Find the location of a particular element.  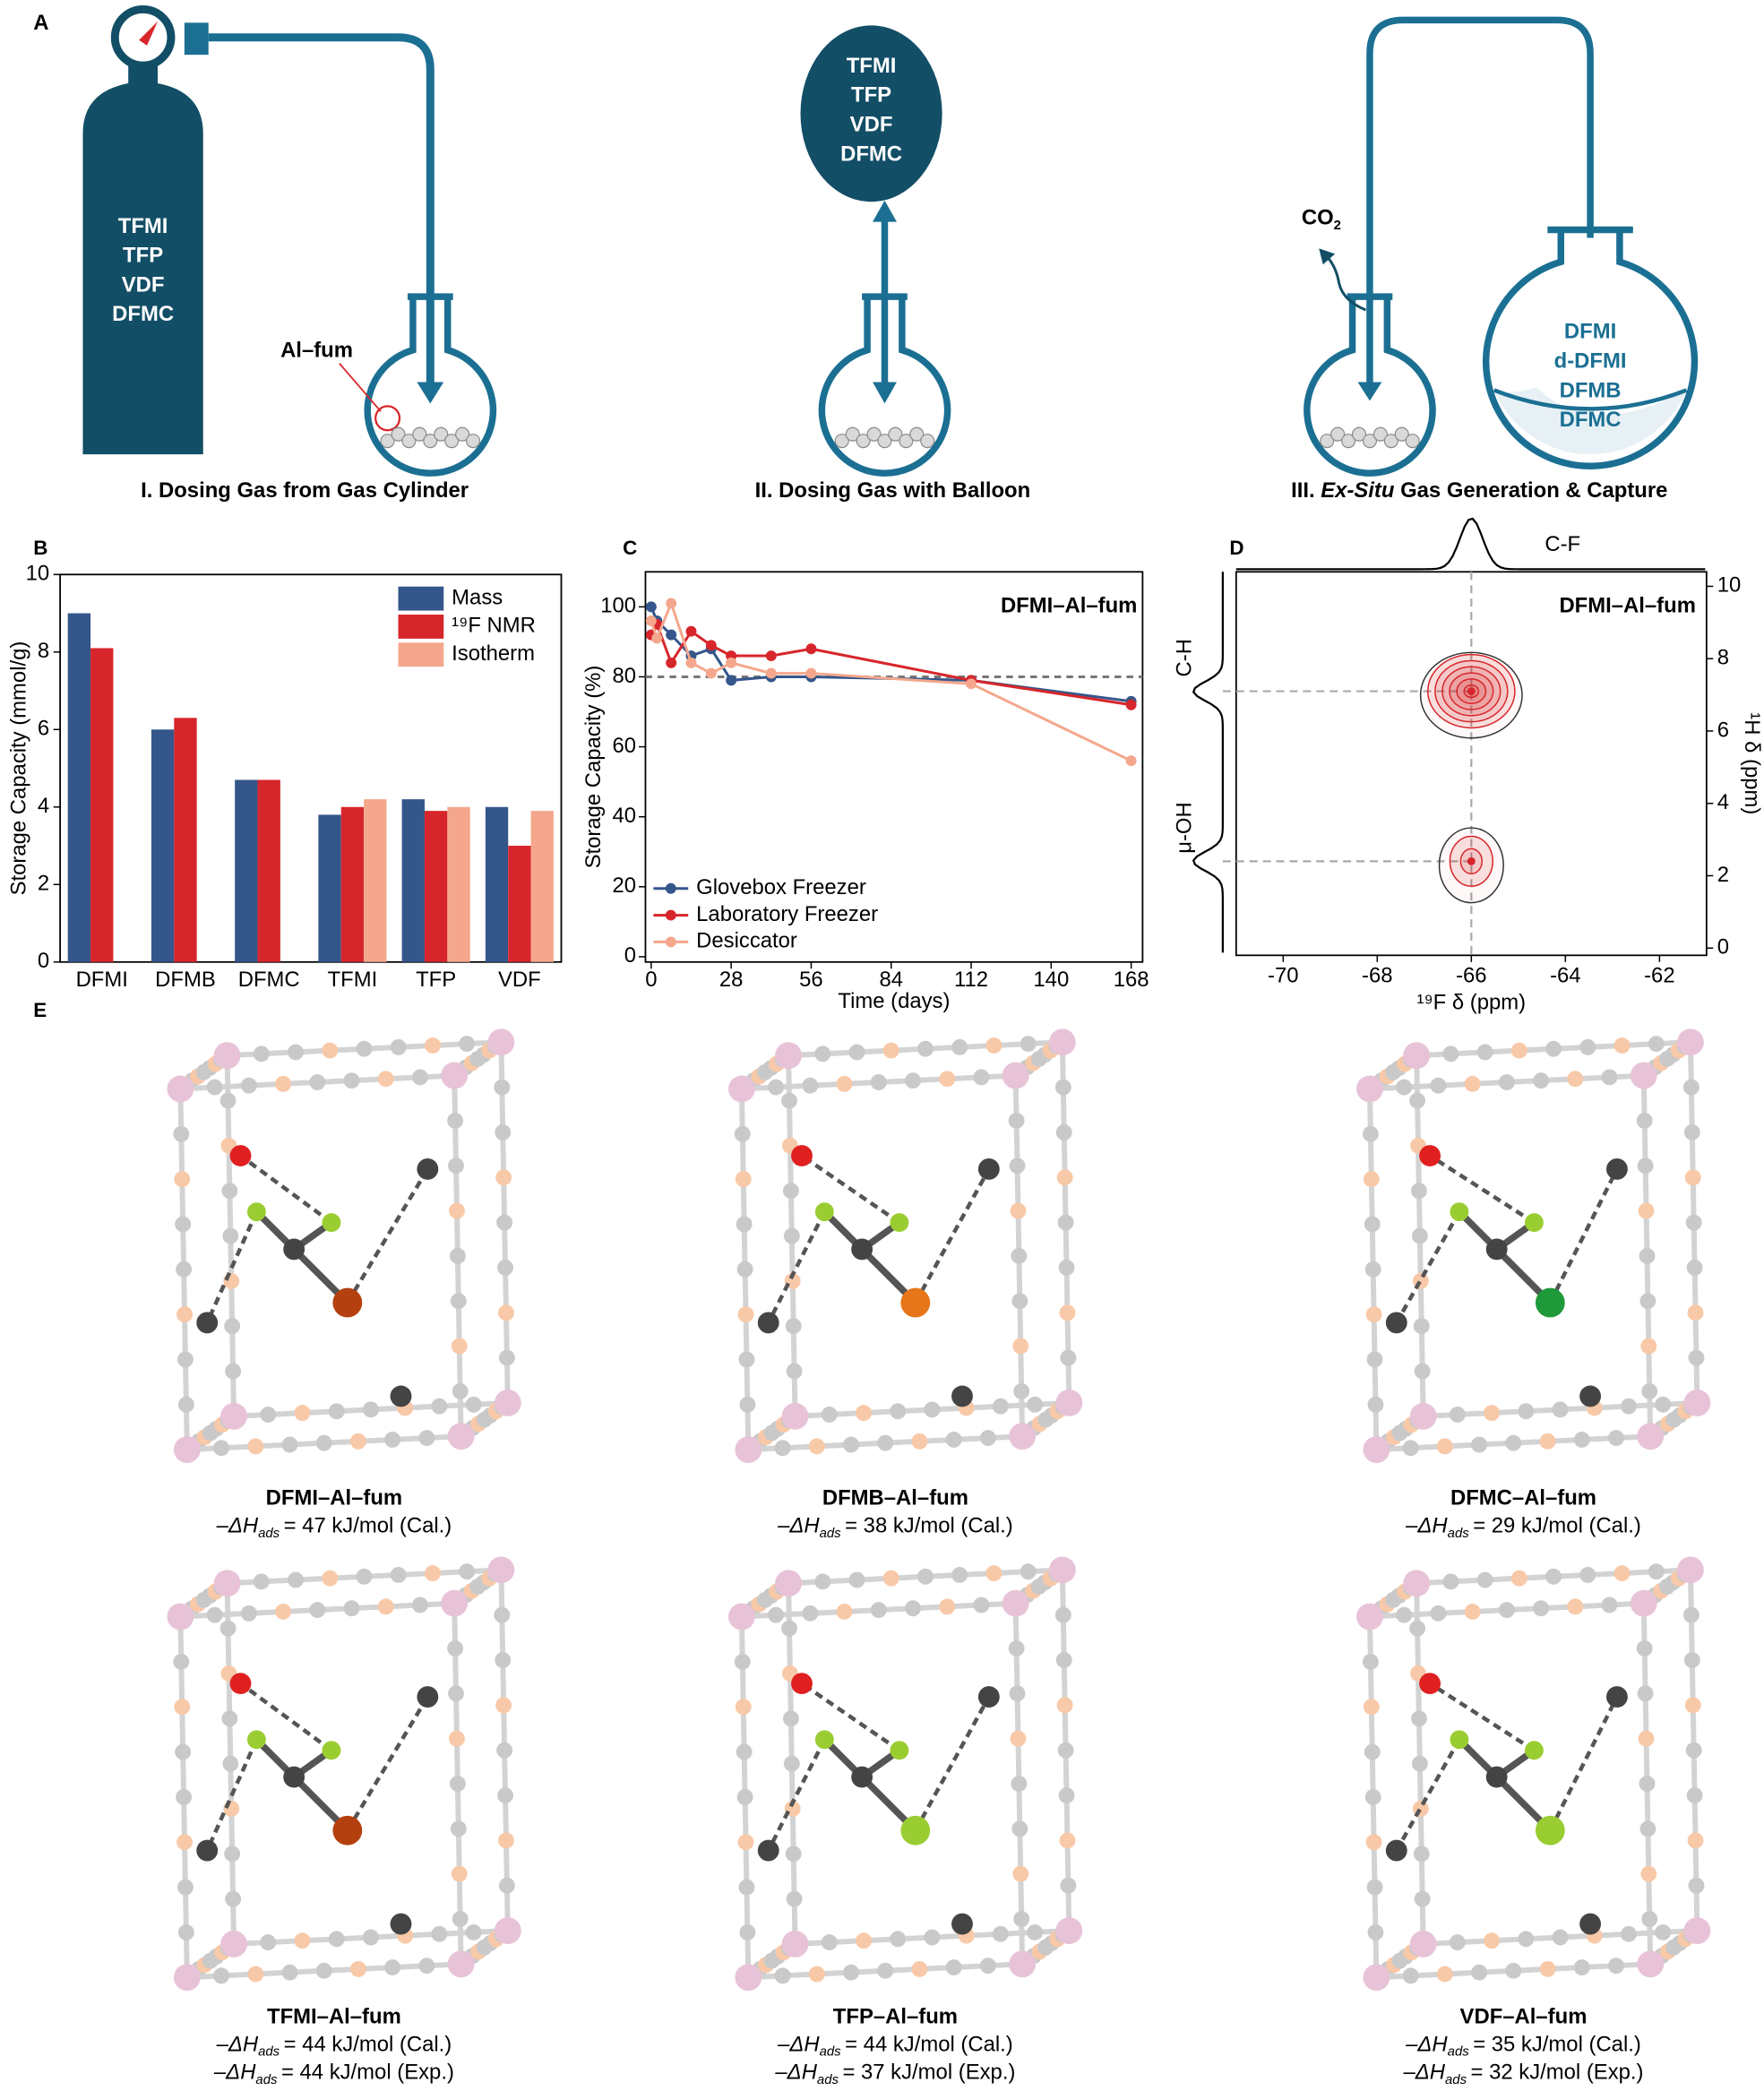

gas-name: DFMB is located at coordinates (1591, 390).